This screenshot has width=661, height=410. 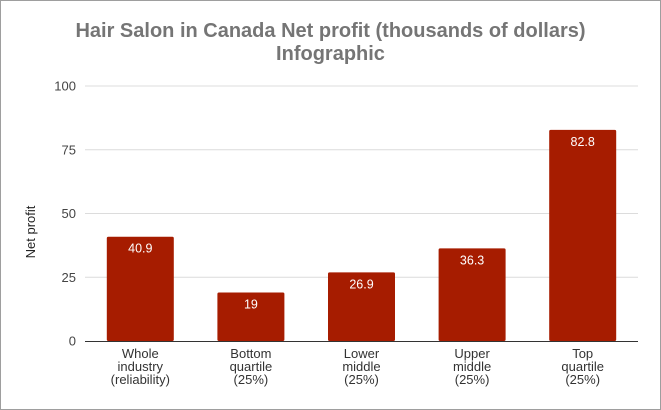 I want to click on x-tick-label: Top quartile (25%), so click(x=582, y=366).